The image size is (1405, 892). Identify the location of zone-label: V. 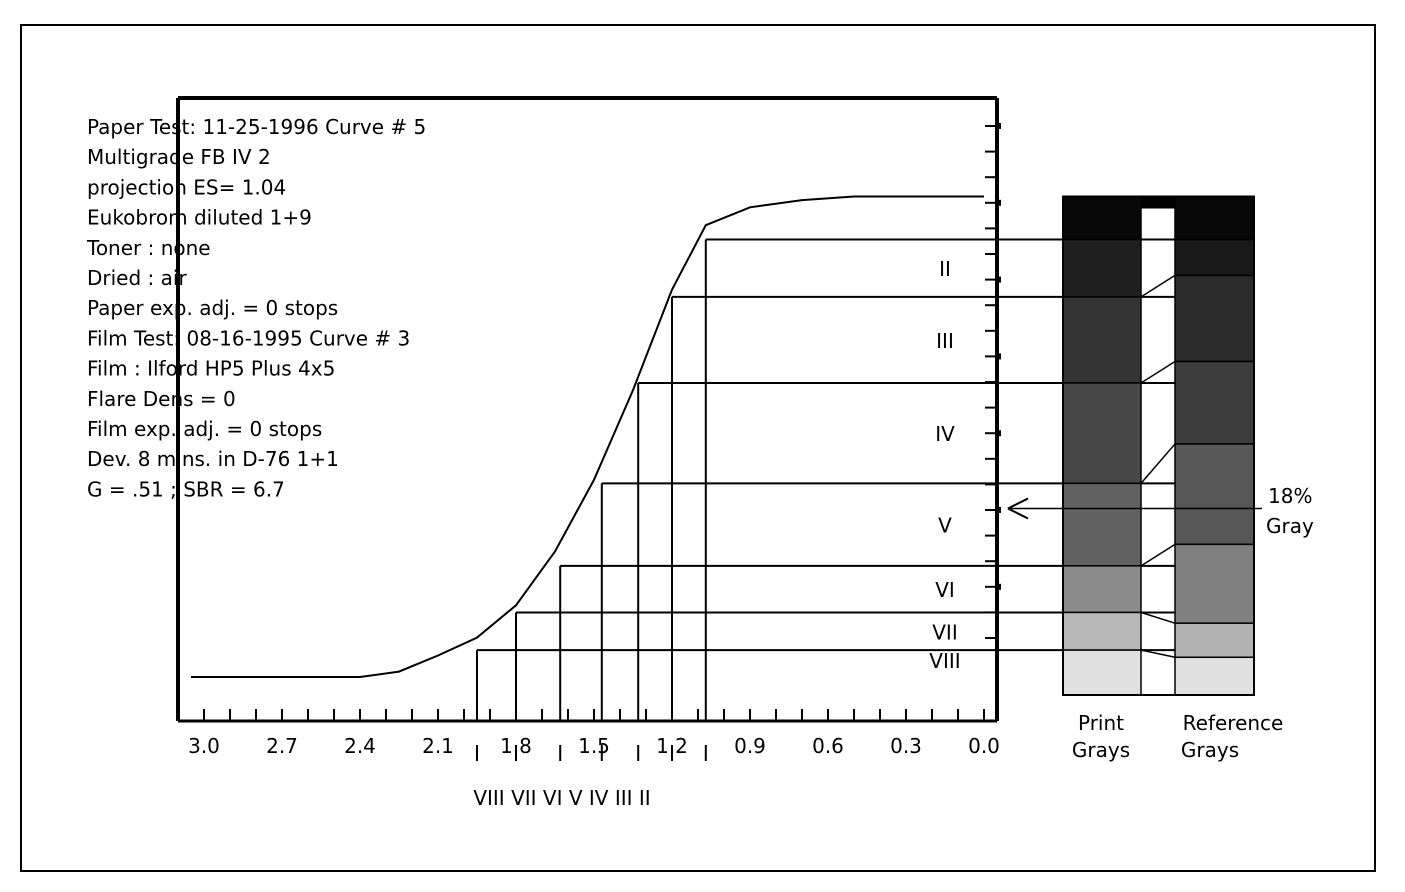
(945, 526).